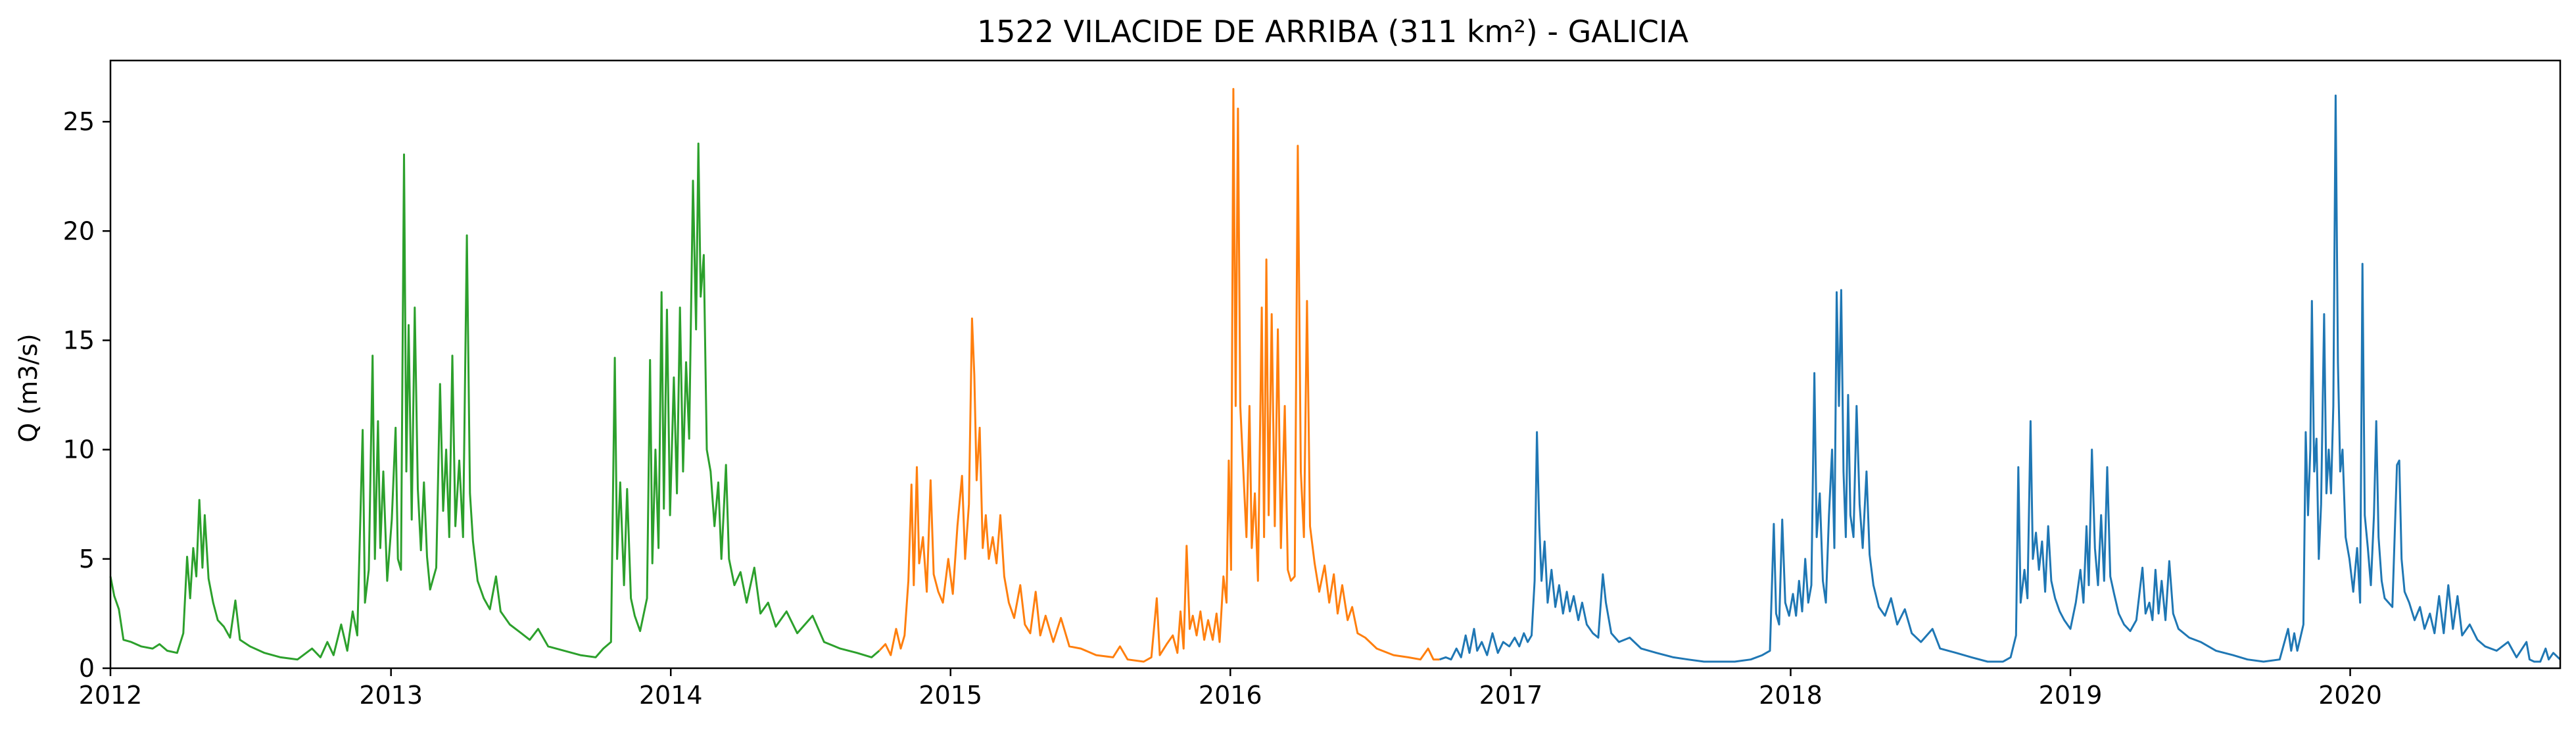 The width and height of the screenshot is (2576, 734). What do you see at coordinates (2071, 695) in the screenshot?
I see `x-tick-label: 2019` at bounding box center [2071, 695].